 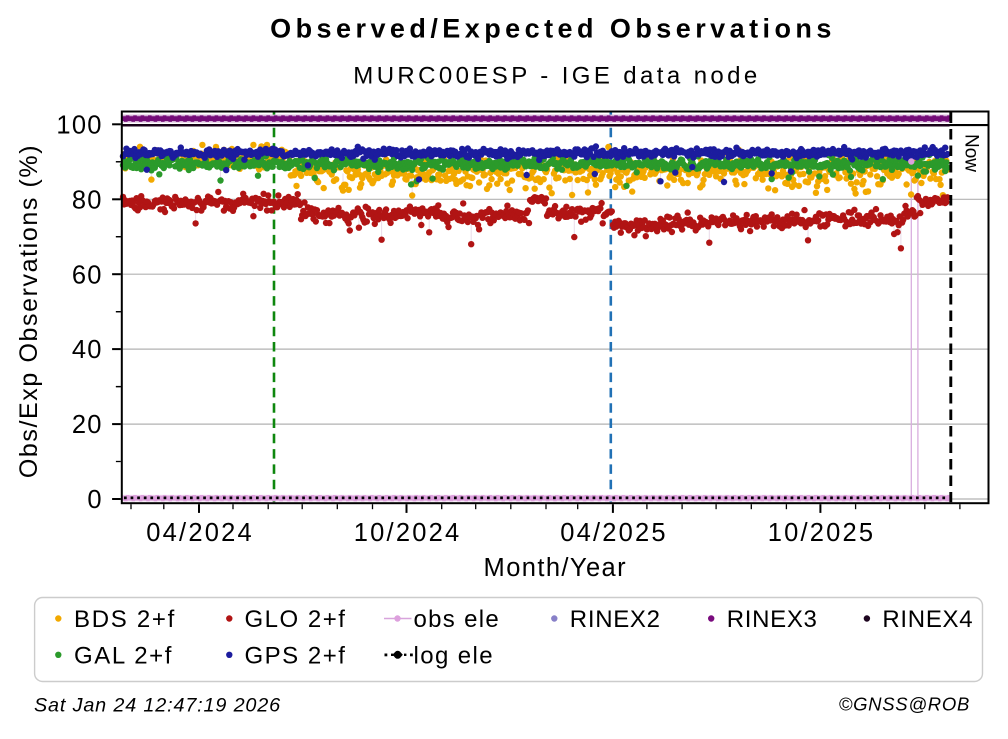 I want to click on svg-text: 80, so click(x=87, y=200).